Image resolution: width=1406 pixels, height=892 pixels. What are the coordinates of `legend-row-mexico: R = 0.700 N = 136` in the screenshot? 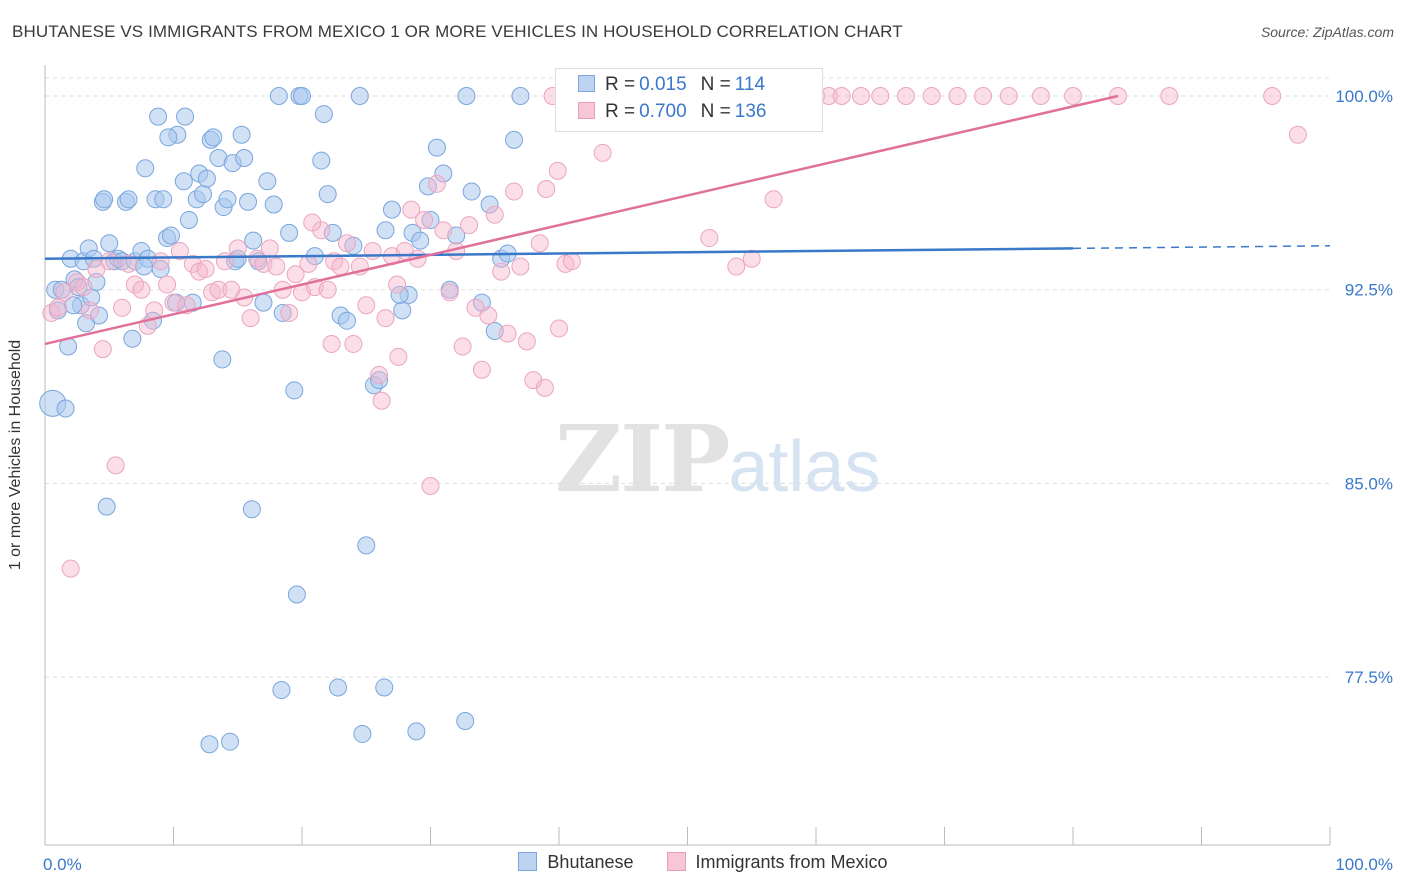 It's located at (672, 114).